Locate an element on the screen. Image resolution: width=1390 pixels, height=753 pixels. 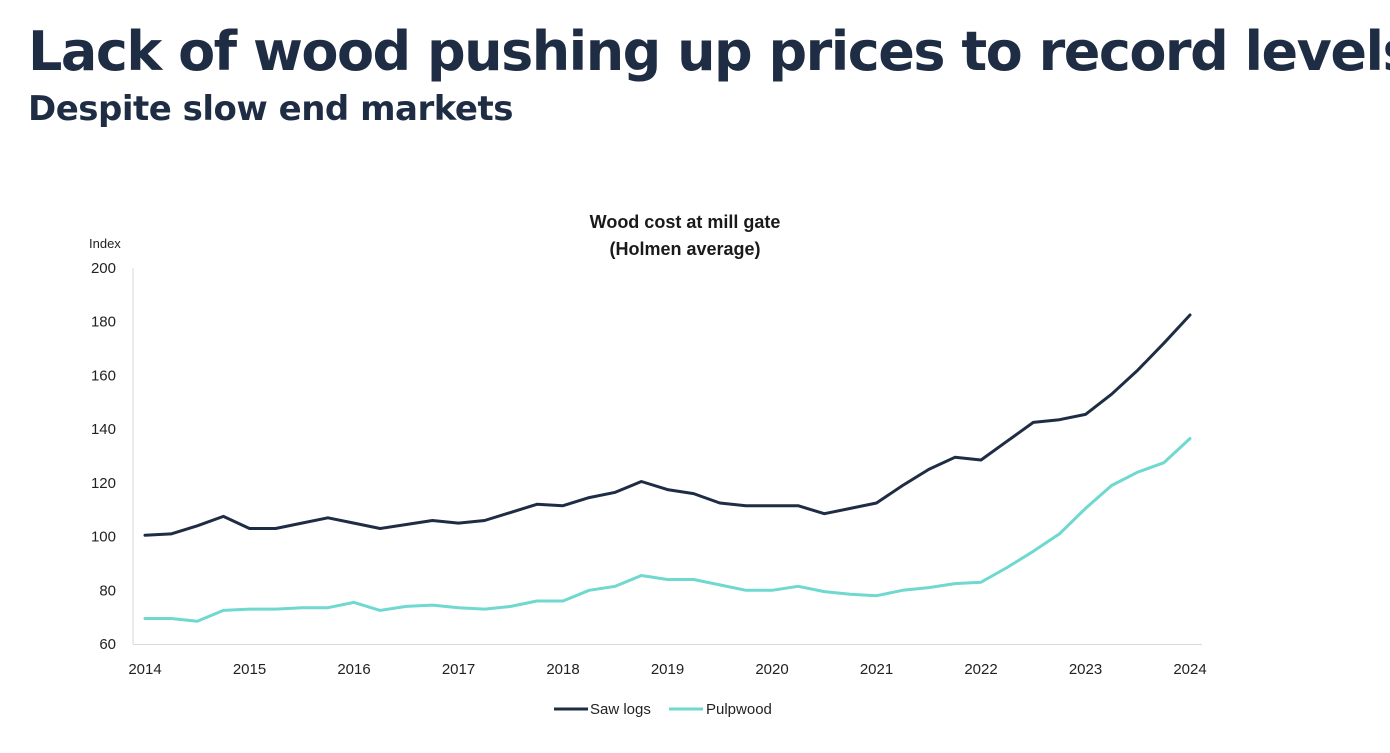
y-tick-label: 200 is located at coordinates (103, 268).